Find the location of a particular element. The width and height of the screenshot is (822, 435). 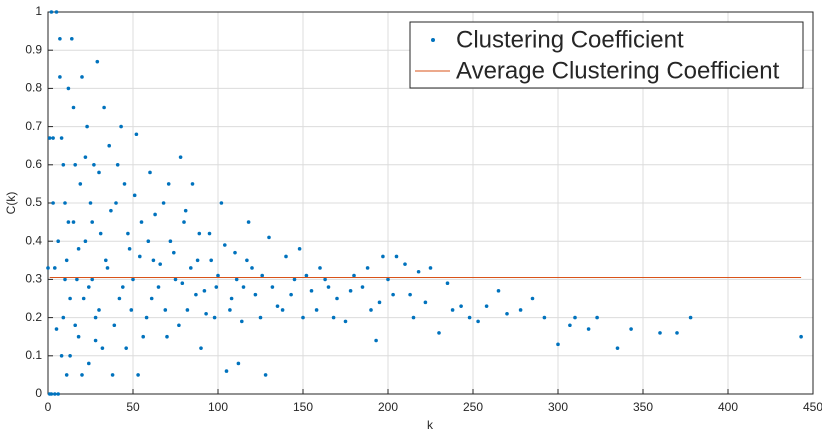

y-tick-label: 0.7 is located at coordinates (33, 126).